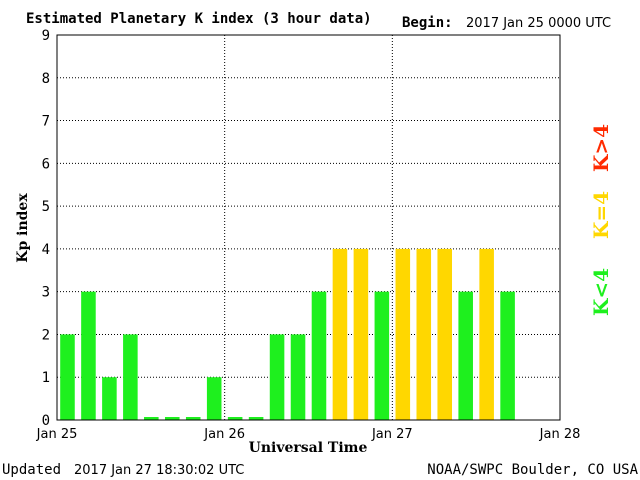 This screenshot has width=640, height=480. What do you see at coordinates (46, 378) in the screenshot?
I see `y-tick-label: 1` at bounding box center [46, 378].